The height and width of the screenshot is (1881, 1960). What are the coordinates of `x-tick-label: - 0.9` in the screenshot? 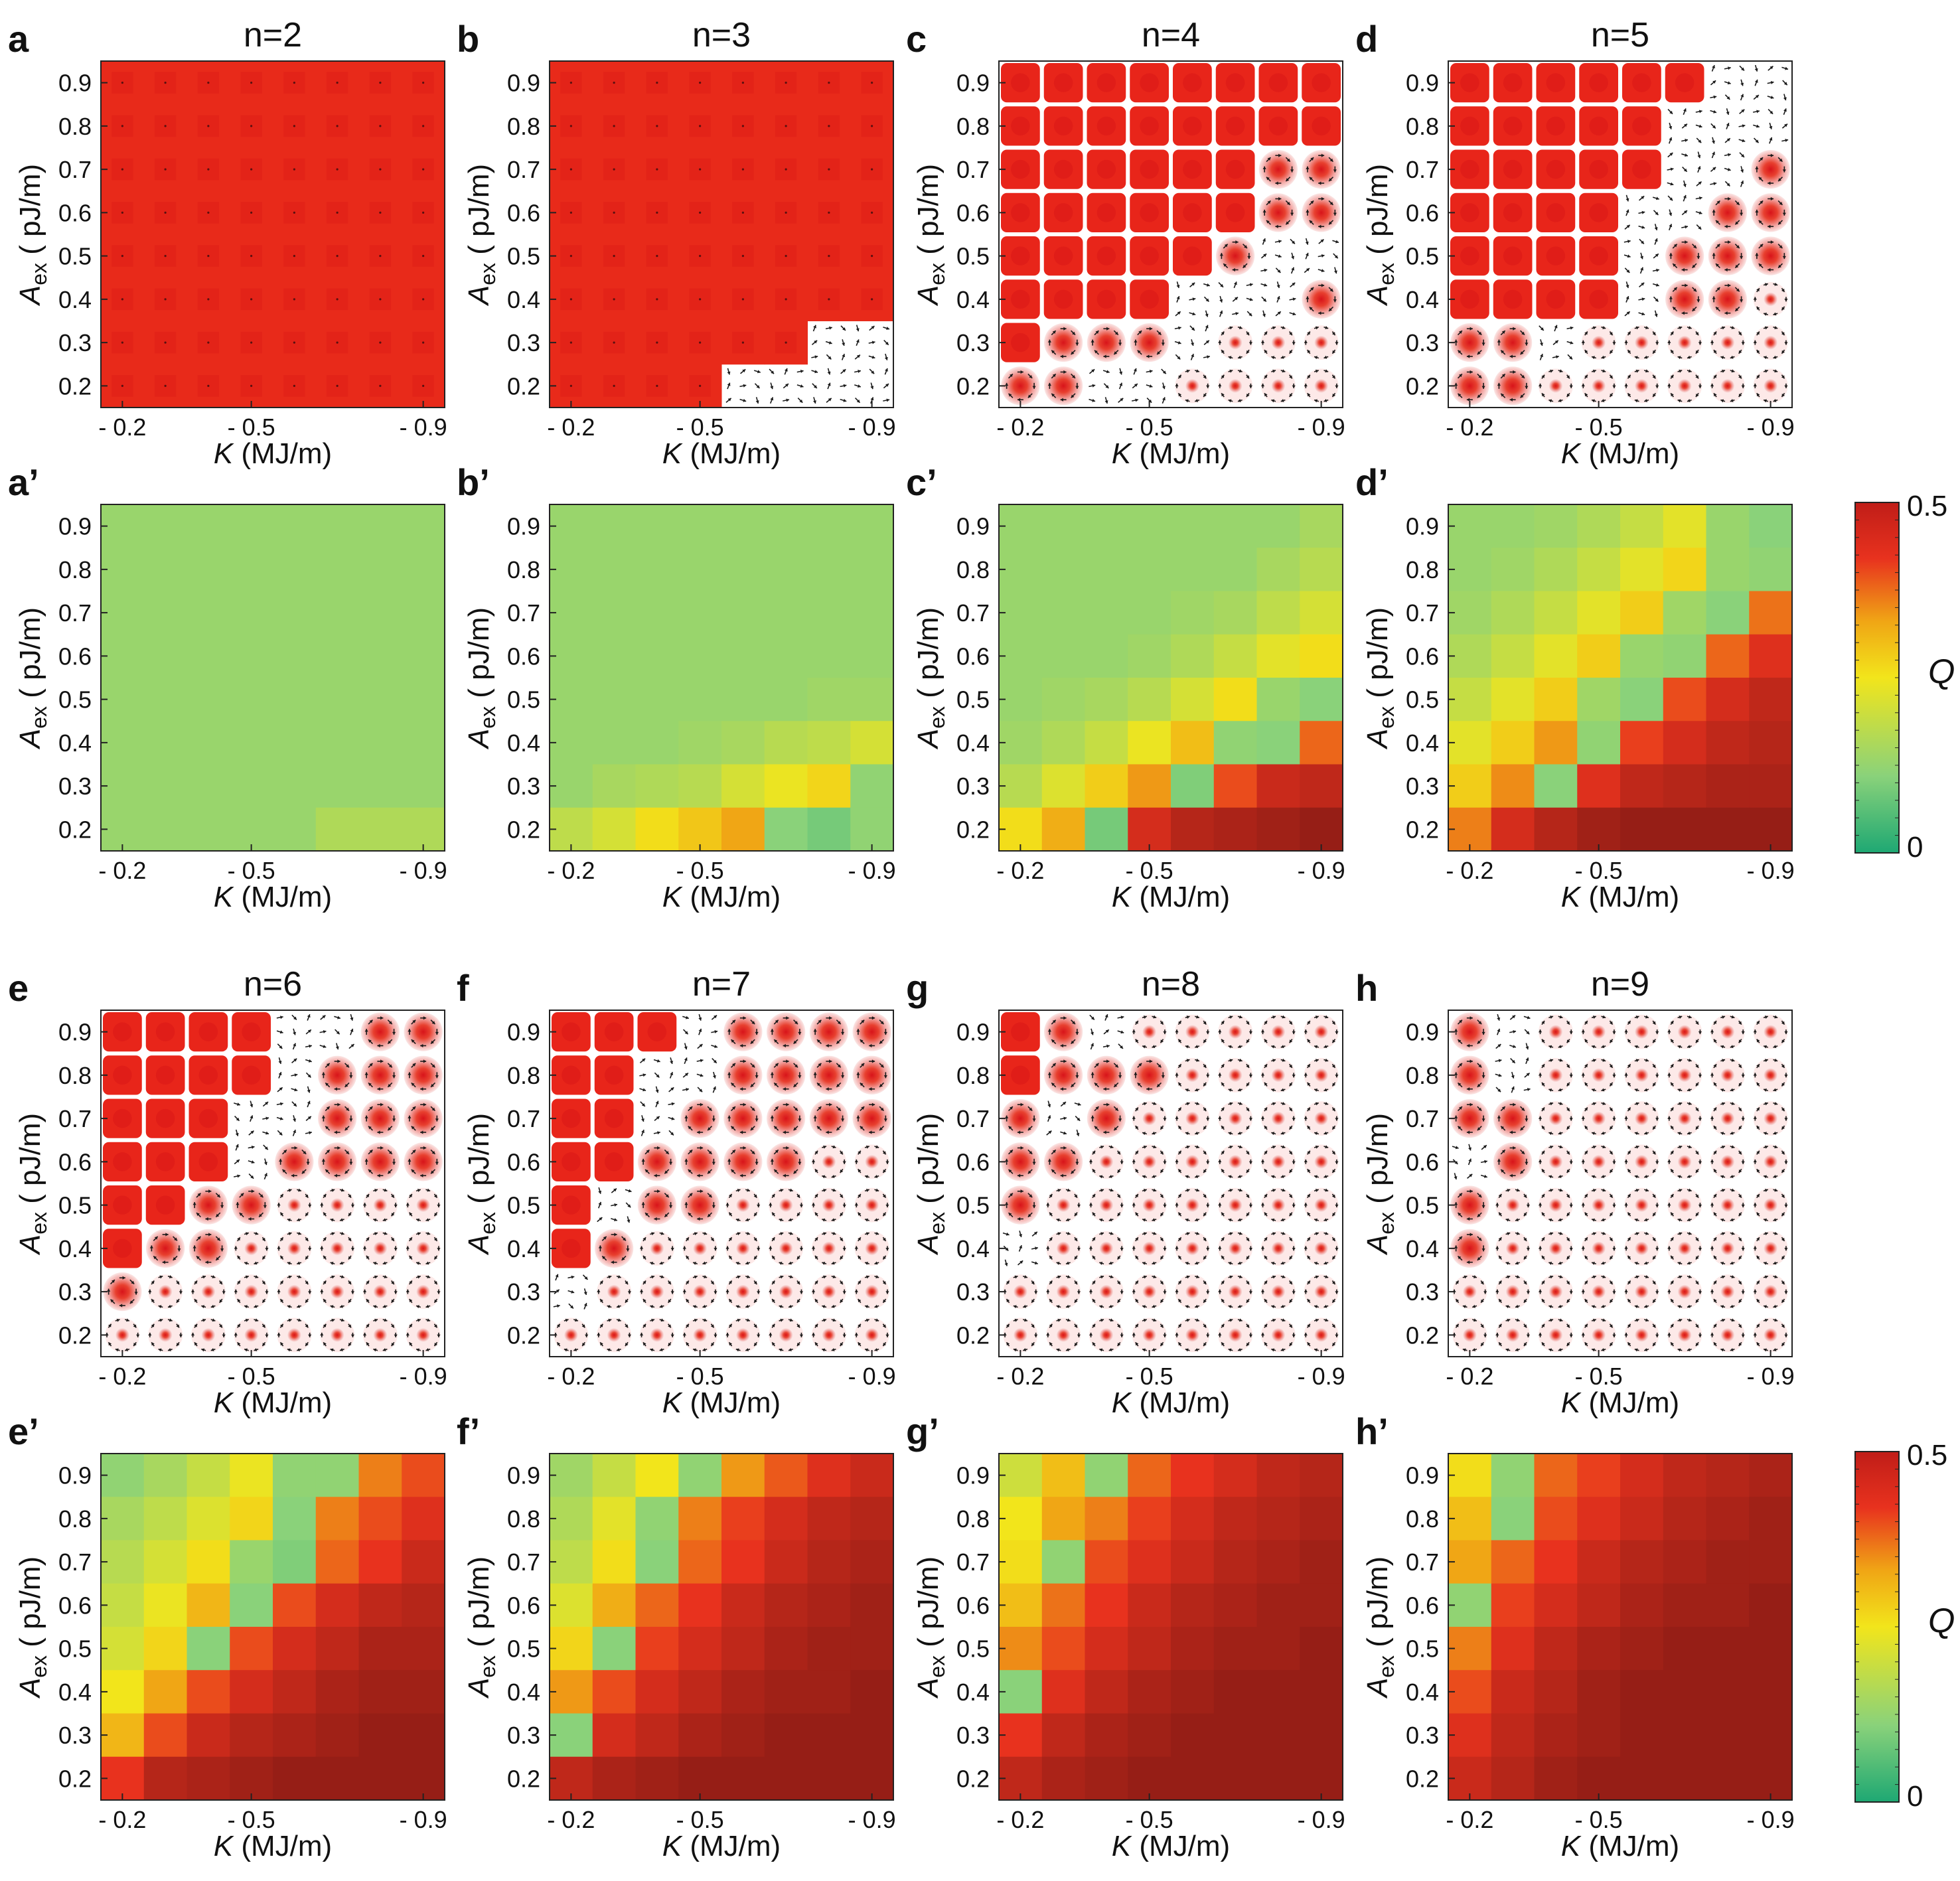 It's located at (1321, 871).